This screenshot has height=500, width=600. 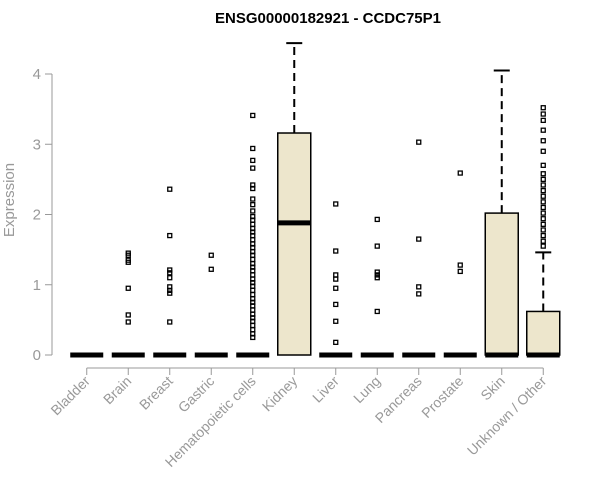 I want to click on y-tick-label: 4, so click(x=37, y=74).